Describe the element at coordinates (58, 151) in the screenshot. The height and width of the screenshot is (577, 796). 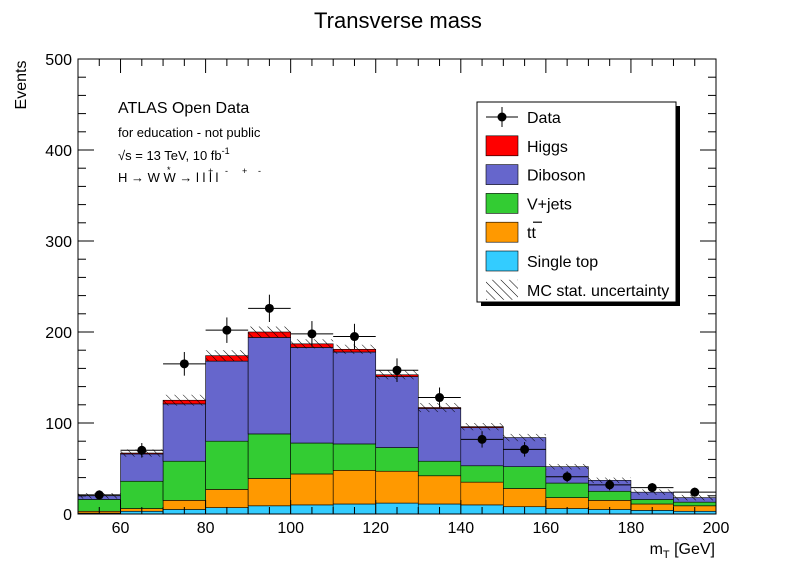
I see `y-tick-label-400: 400` at that location.